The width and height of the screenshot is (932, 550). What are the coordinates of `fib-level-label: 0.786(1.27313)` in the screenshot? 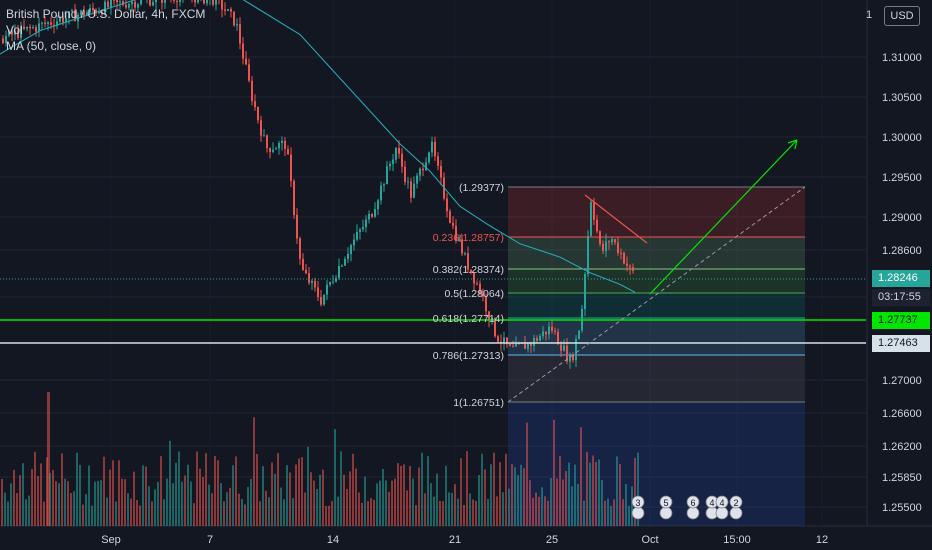 It's located at (468, 356).